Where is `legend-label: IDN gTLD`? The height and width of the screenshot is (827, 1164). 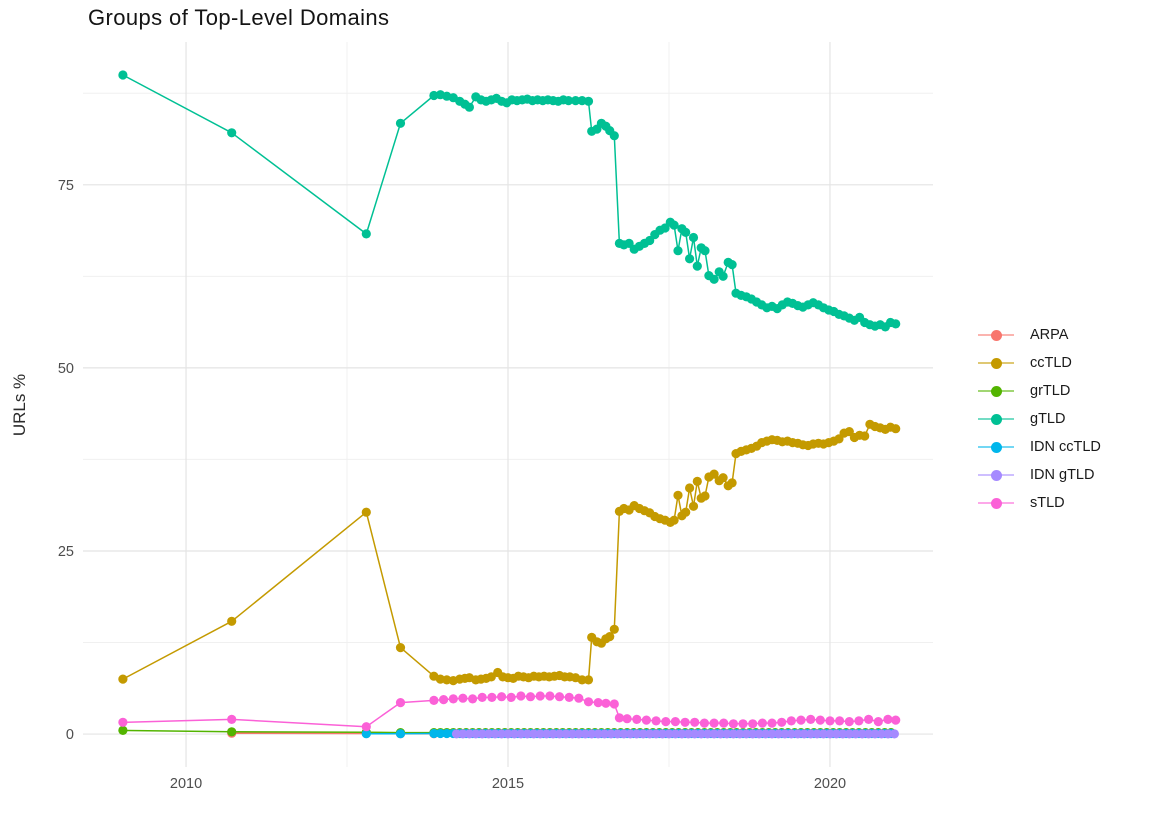 legend-label: IDN gTLD is located at coordinates (1062, 475).